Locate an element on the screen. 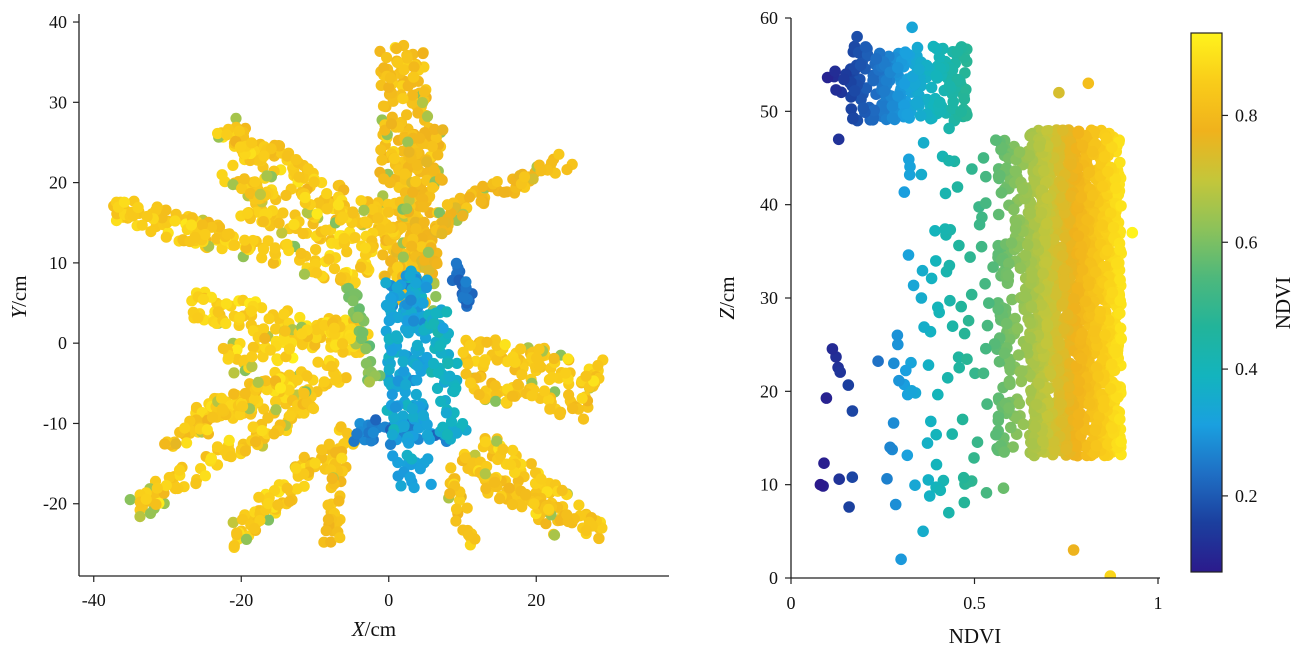 This screenshot has width=1300, height=651. right-y-tick-label: 20 is located at coordinates (769, 391).